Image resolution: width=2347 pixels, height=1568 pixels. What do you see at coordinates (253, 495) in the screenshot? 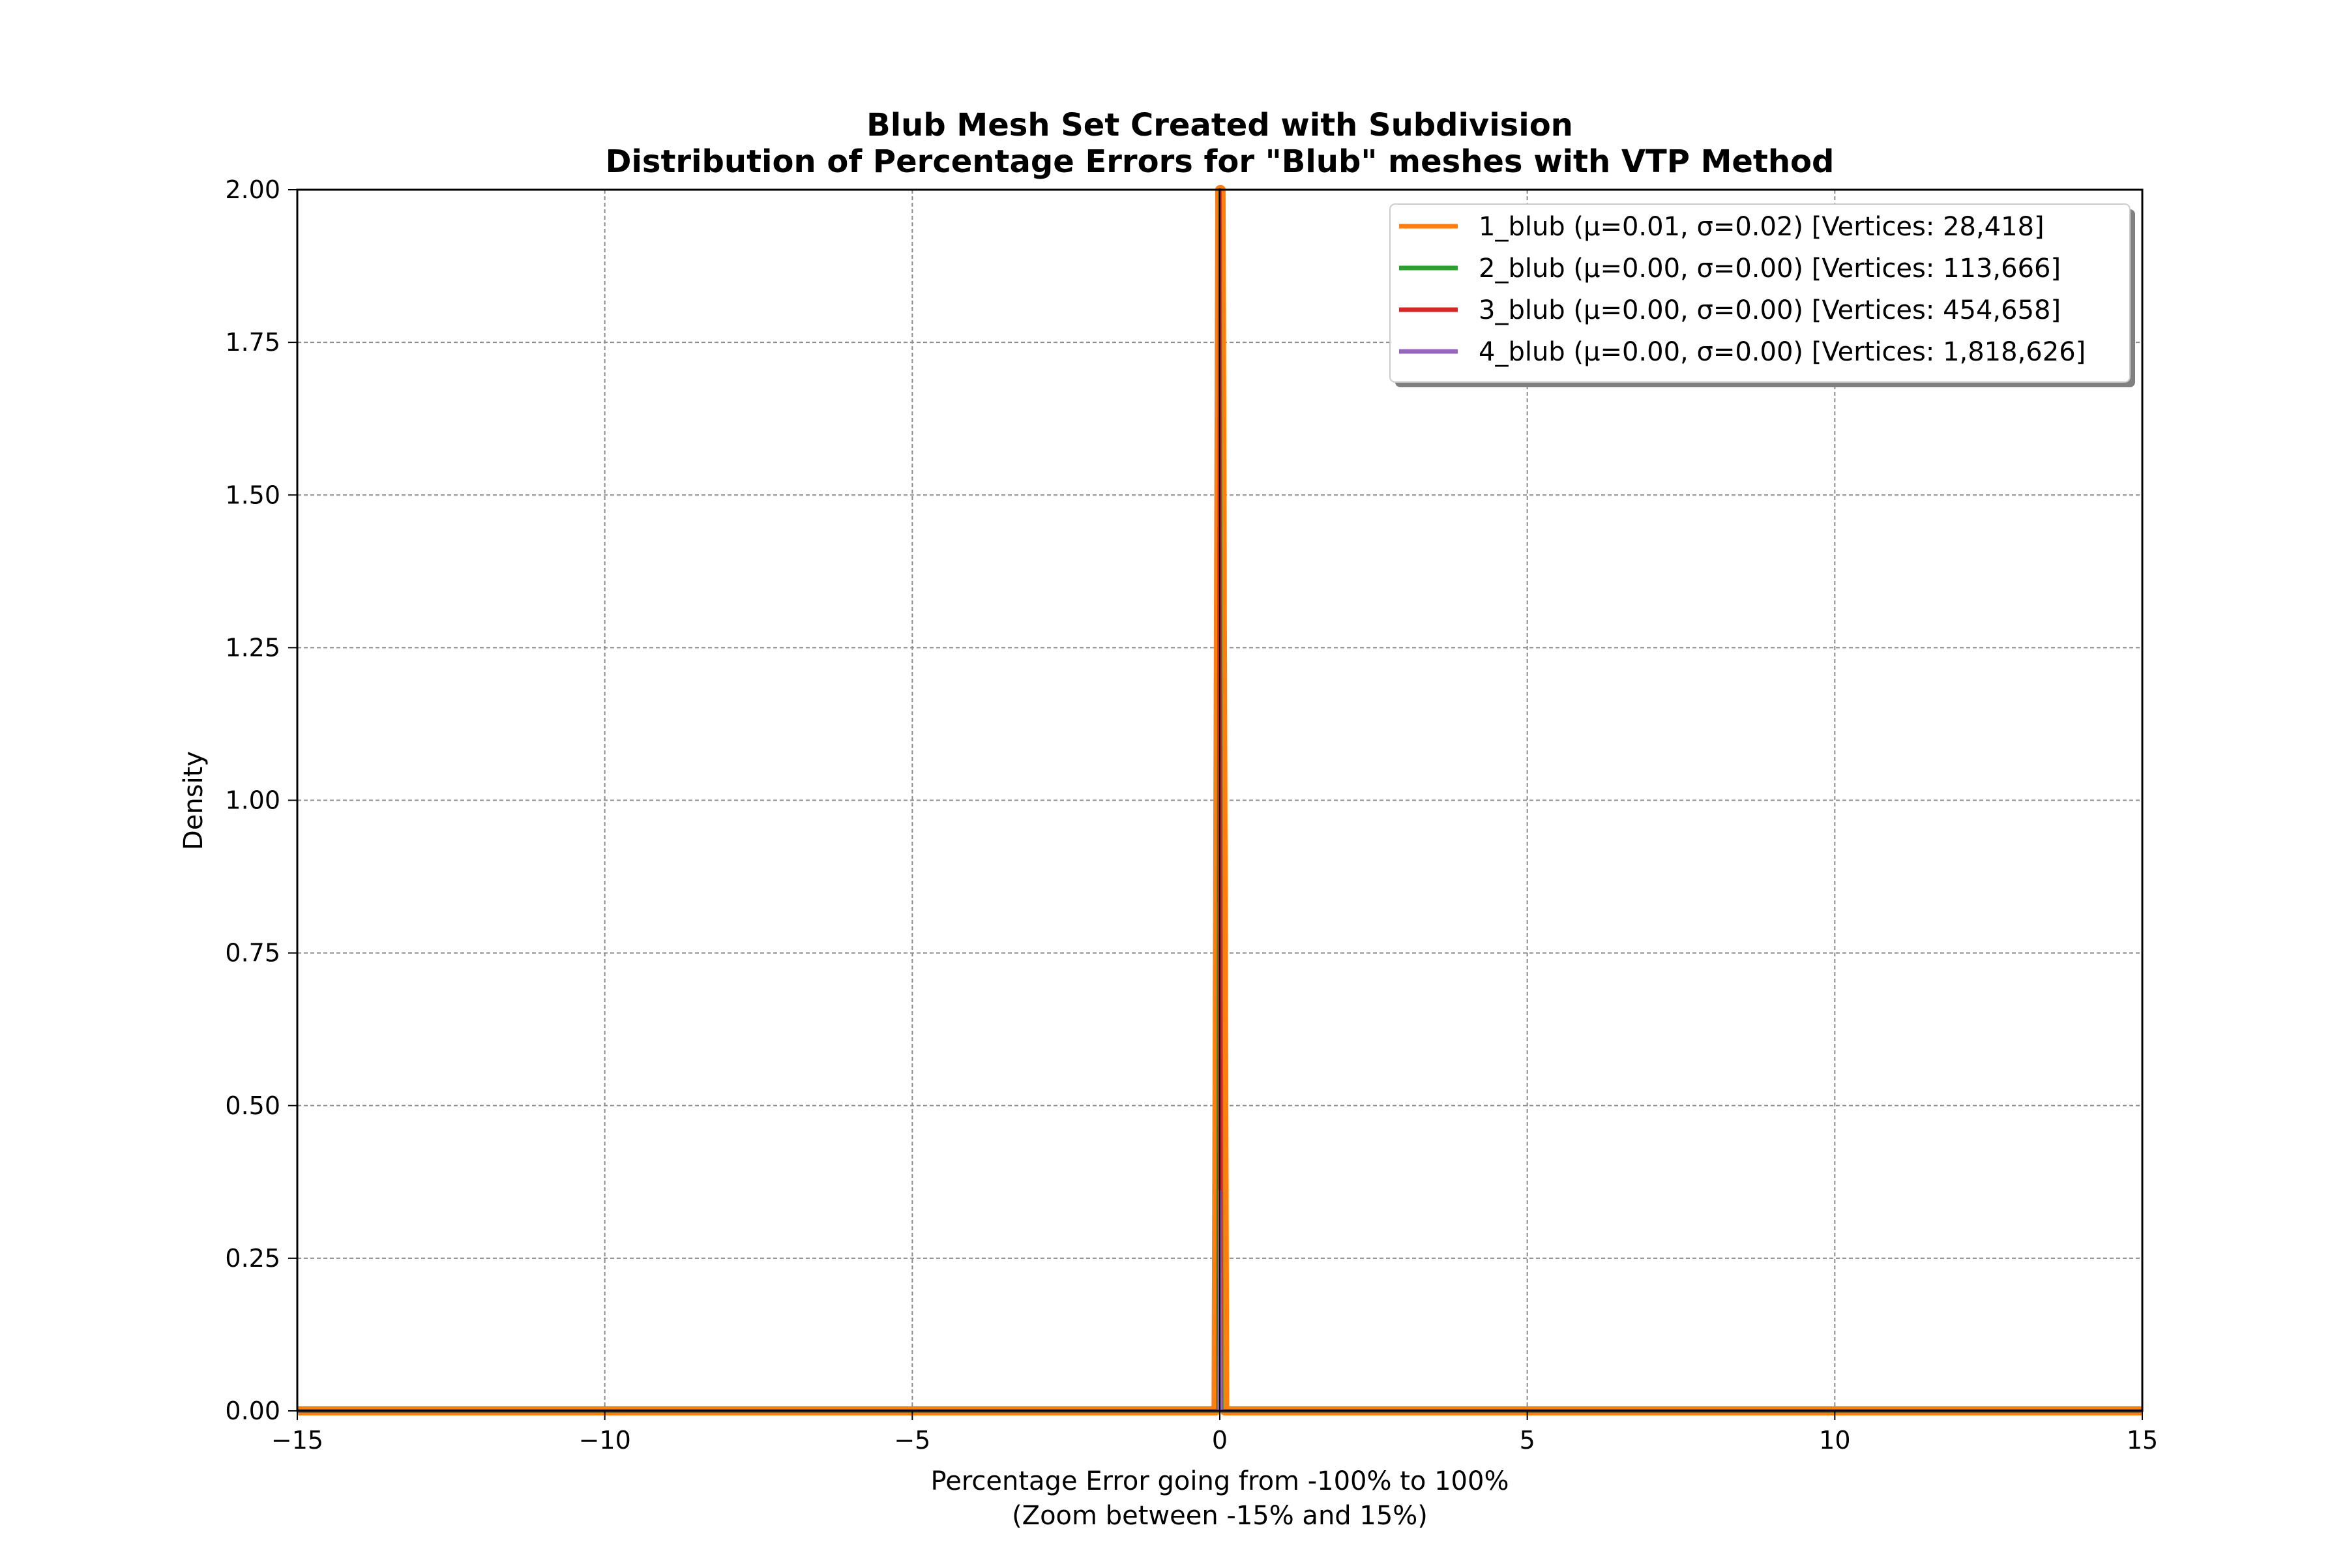
I see `y-tick-label: 1.50` at bounding box center [253, 495].